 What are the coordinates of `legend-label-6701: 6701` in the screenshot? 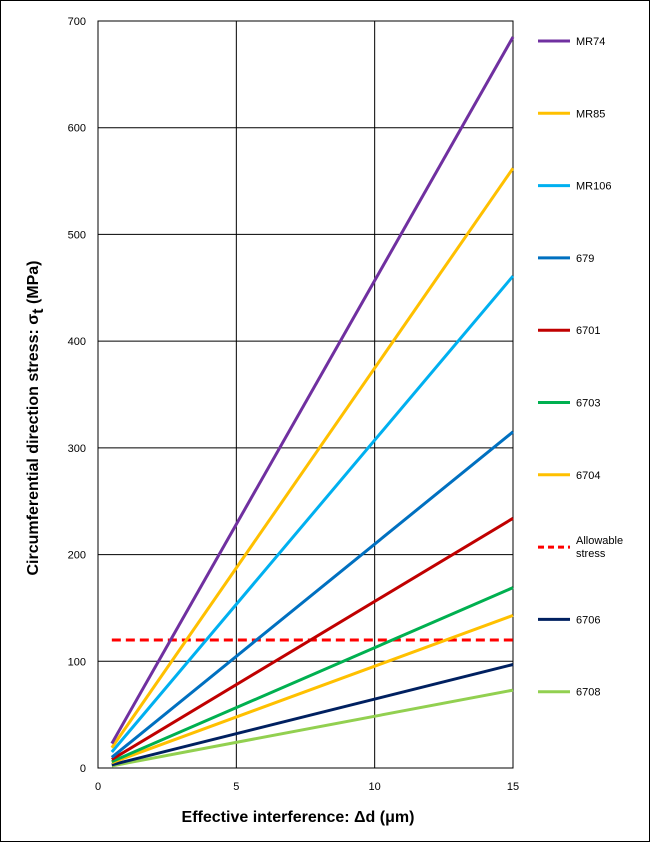 It's located at (588, 331).